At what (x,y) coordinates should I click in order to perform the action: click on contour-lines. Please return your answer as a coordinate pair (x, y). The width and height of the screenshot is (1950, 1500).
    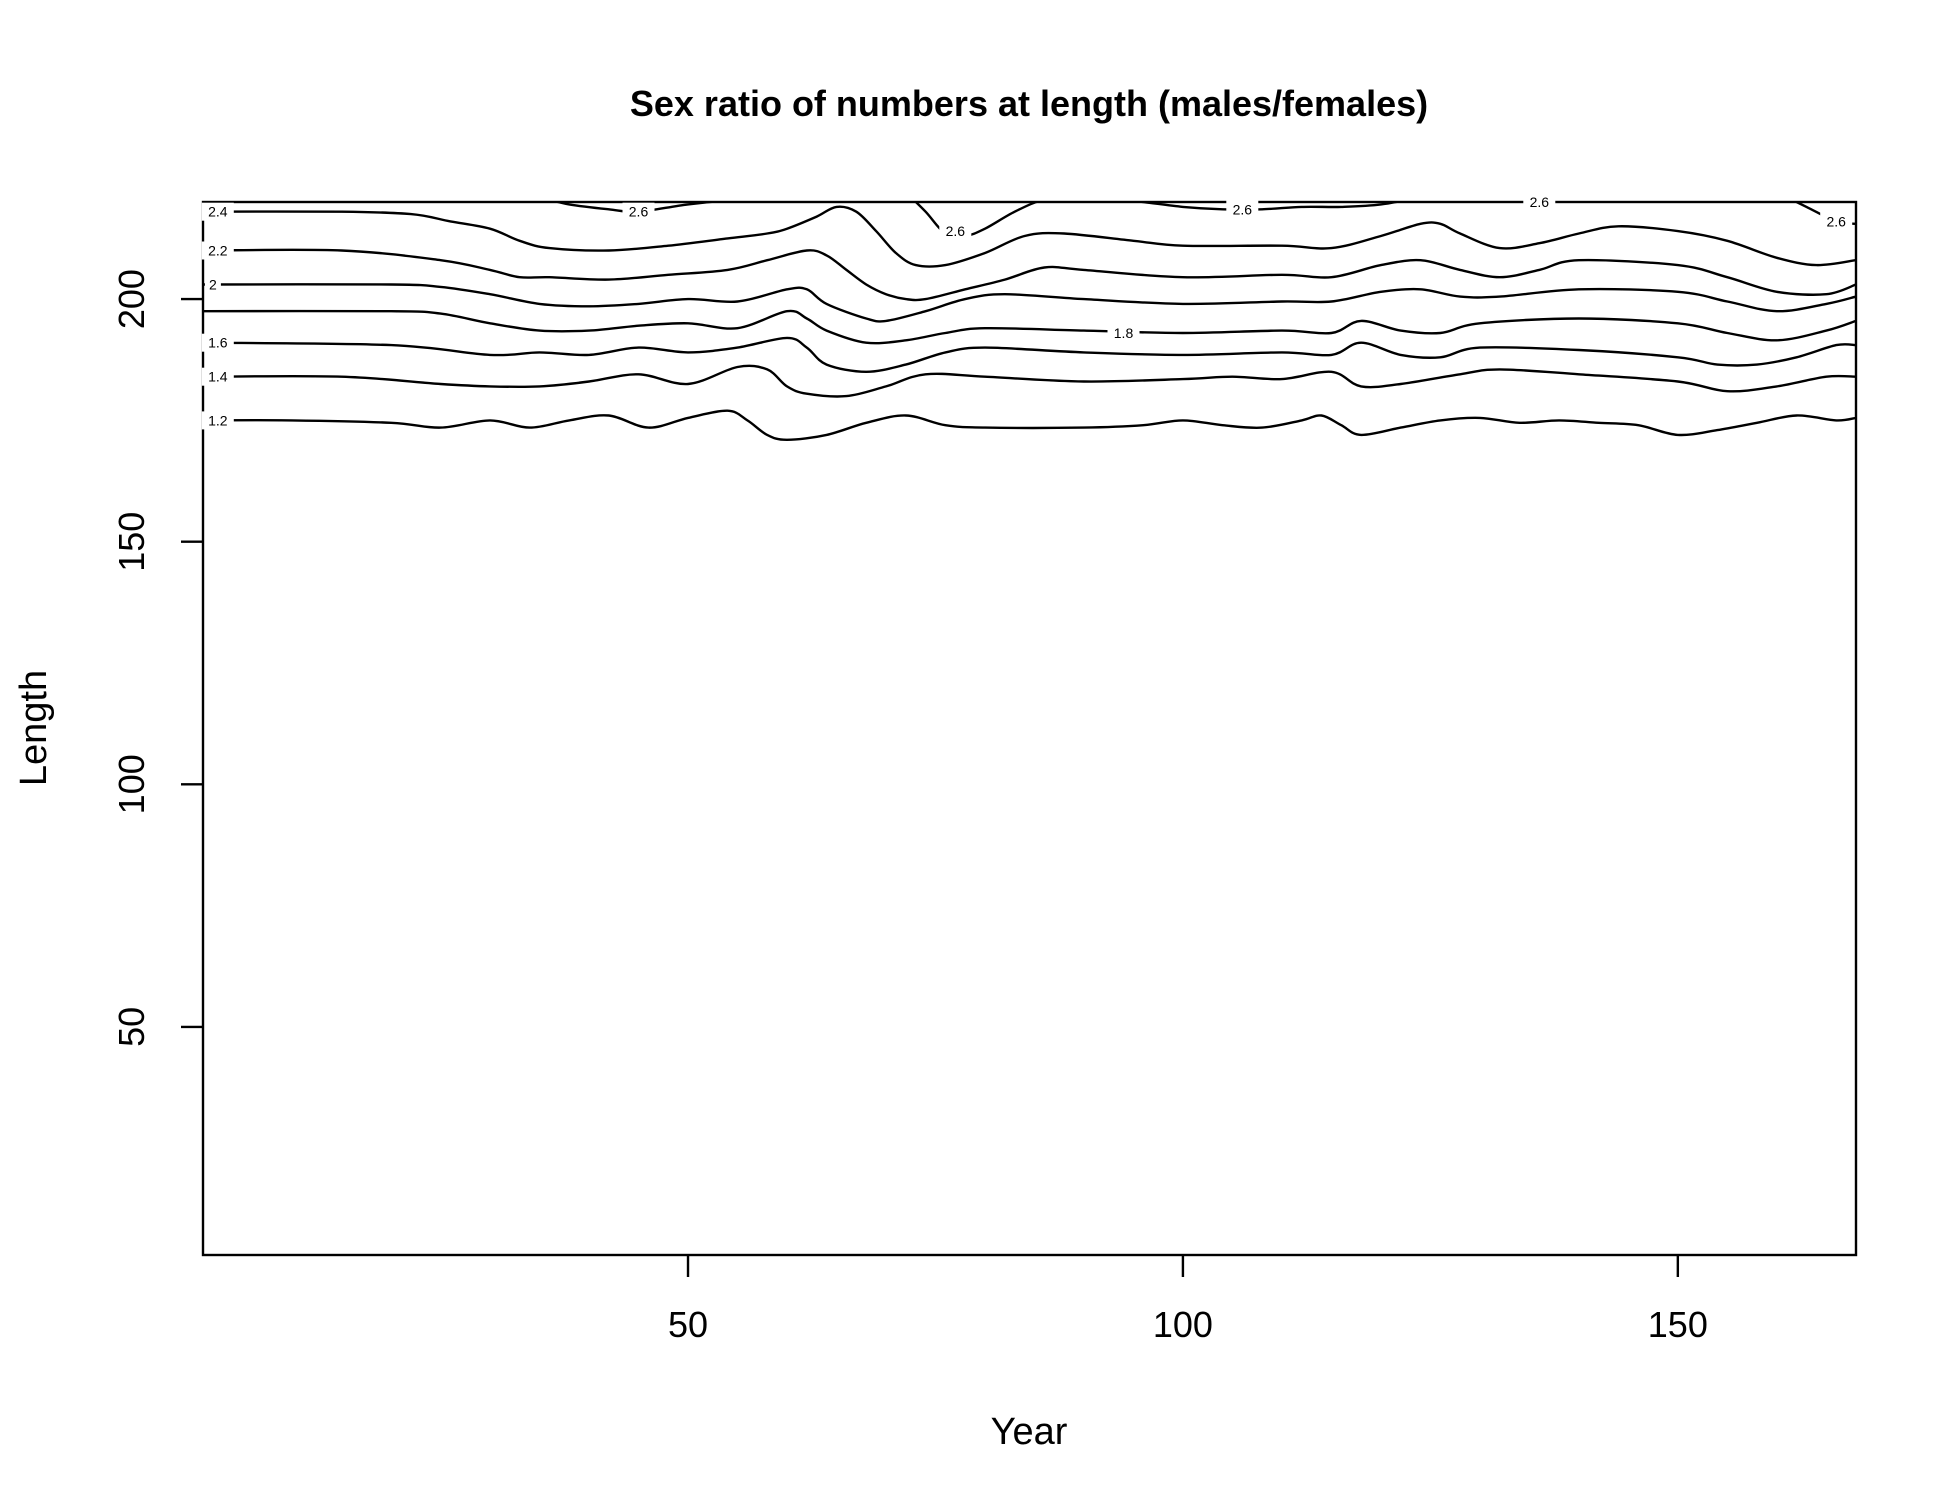
    Looking at the image, I should click on (1029, 322).